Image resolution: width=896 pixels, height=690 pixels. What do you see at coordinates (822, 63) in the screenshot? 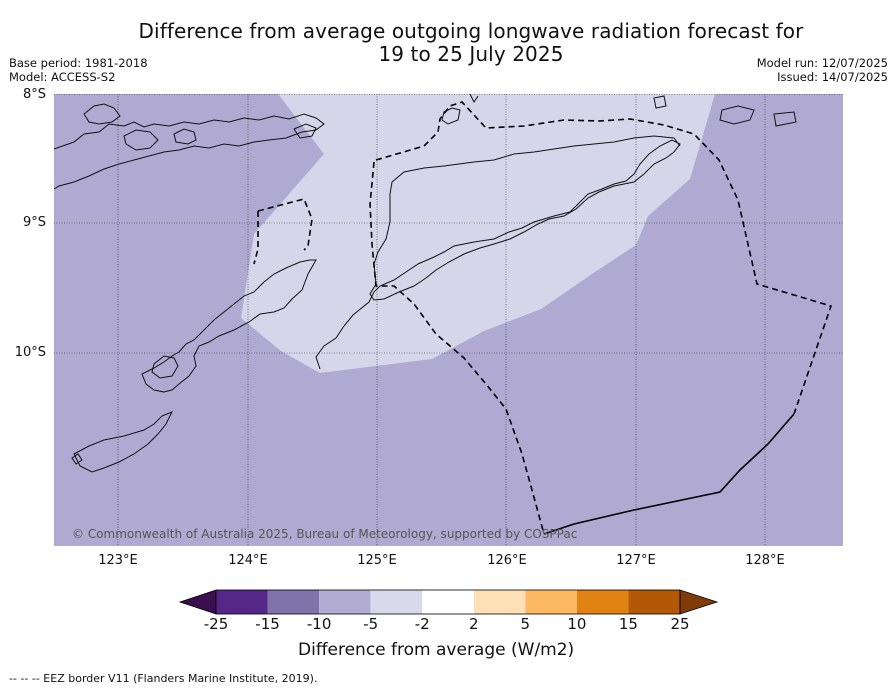
I see `model-run-text: Model run: 12/07/2025` at bounding box center [822, 63].